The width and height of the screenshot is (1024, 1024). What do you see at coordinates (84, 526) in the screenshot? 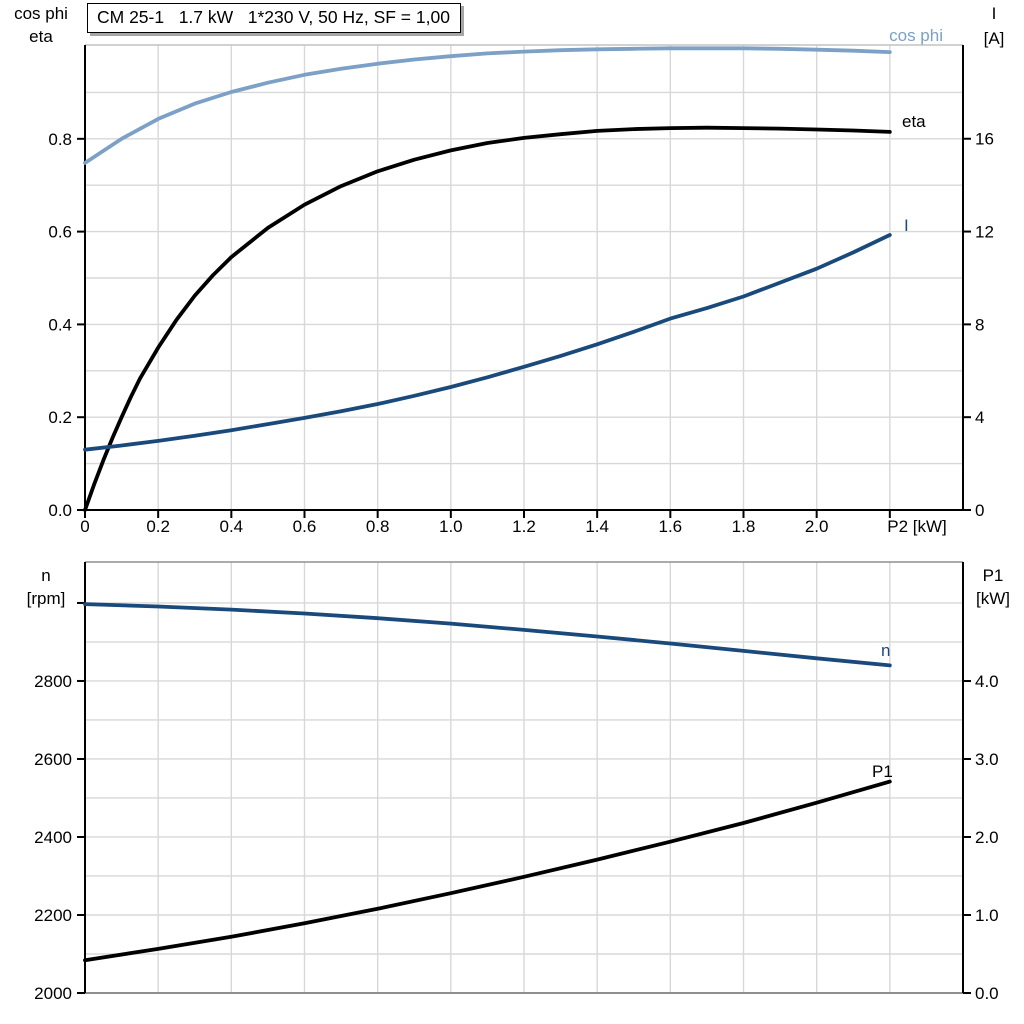
I see `x-tick-label: 0` at bounding box center [84, 526].